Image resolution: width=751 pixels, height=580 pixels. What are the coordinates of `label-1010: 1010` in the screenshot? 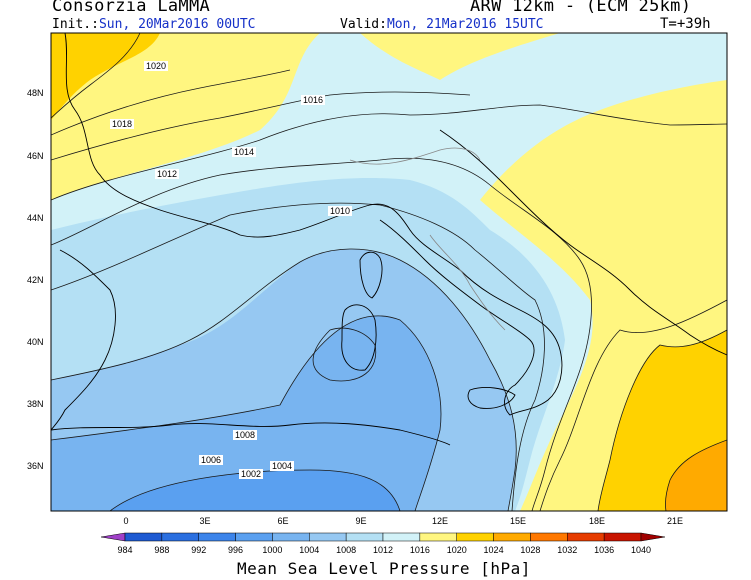 It's located at (340, 211).